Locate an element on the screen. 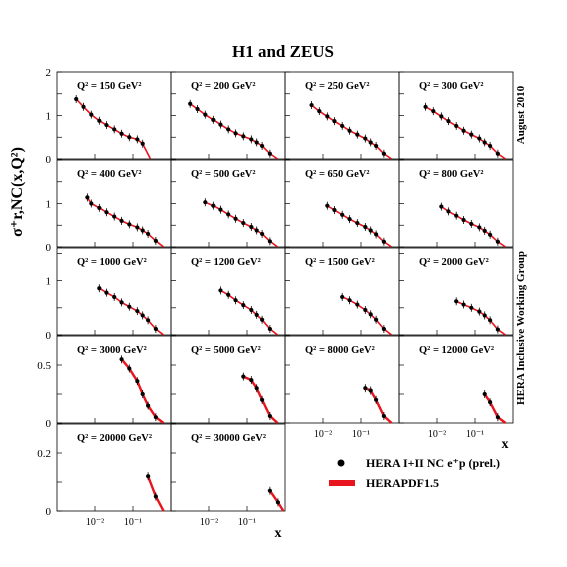  panel-title: Q² = 1200 GeV² is located at coordinates (226, 262).